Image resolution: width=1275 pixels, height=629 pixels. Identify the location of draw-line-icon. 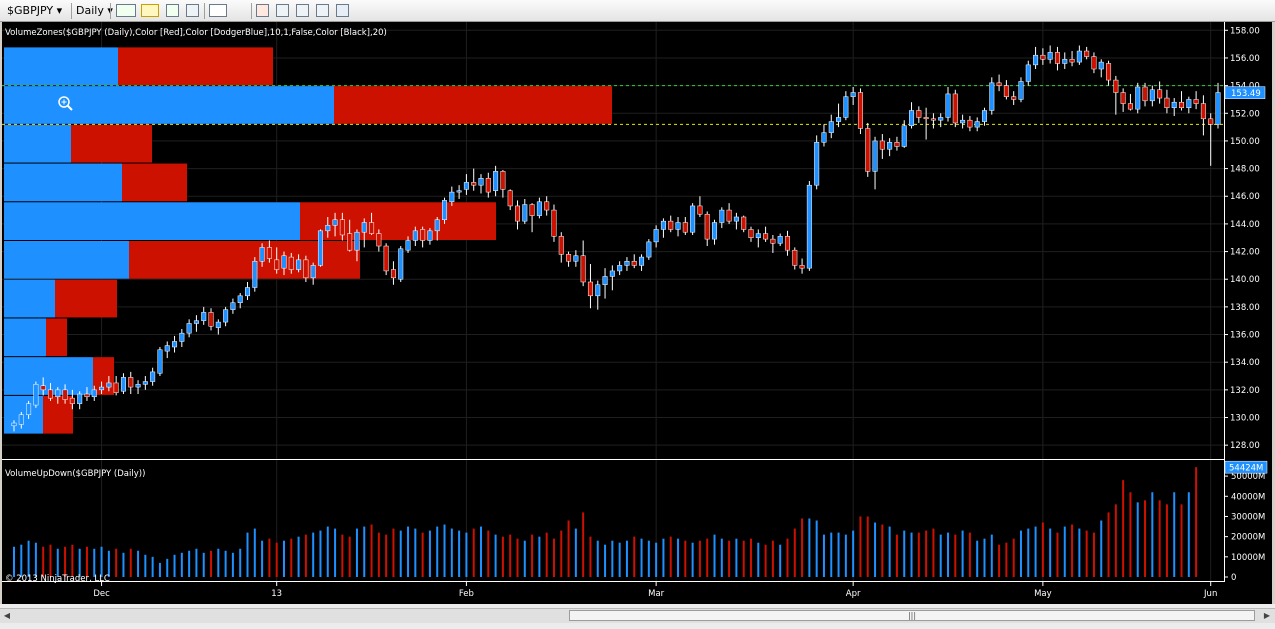
(192, 10).